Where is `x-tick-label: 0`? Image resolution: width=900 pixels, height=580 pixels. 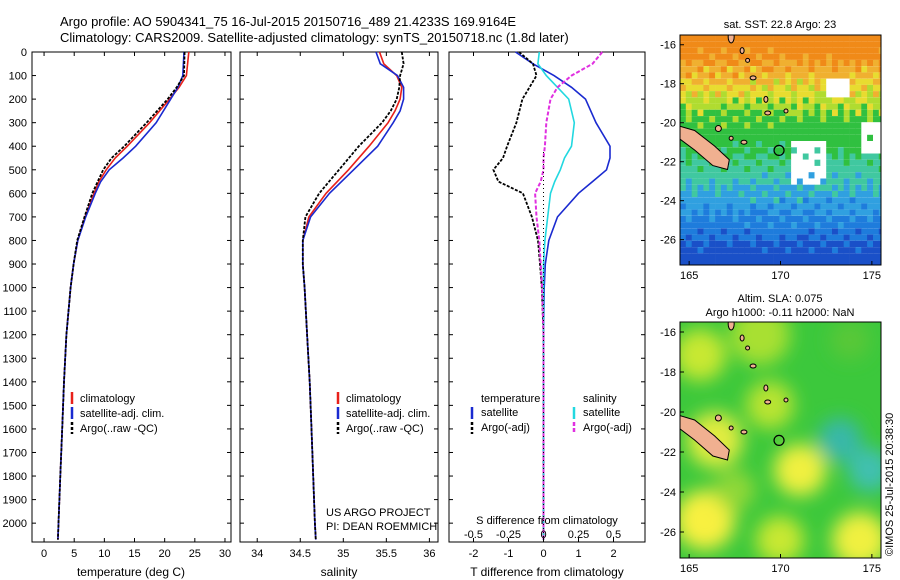 x-tick-label: 0 is located at coordinates (543, 554).